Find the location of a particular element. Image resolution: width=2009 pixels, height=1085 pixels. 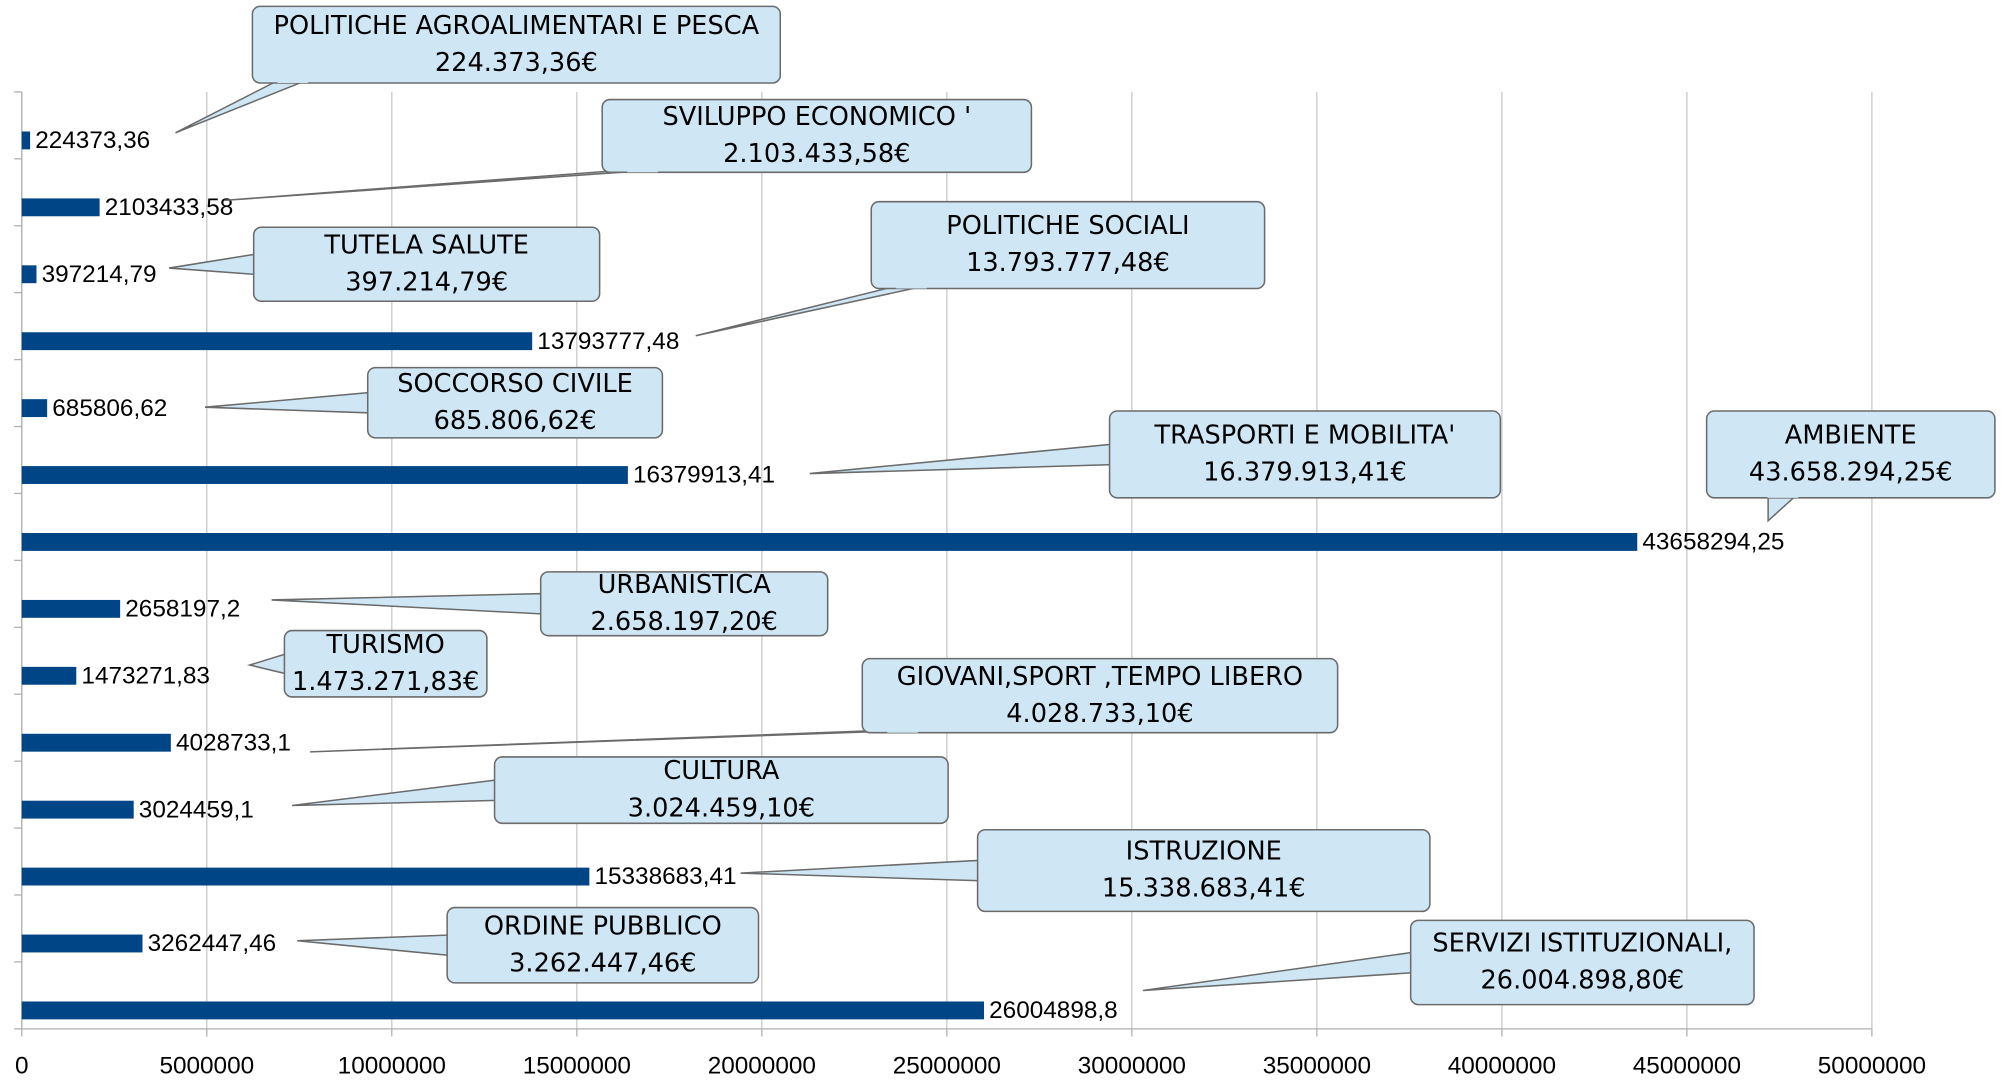

x-tick-label: 30000000 is located at coordinates (1132, 1066).